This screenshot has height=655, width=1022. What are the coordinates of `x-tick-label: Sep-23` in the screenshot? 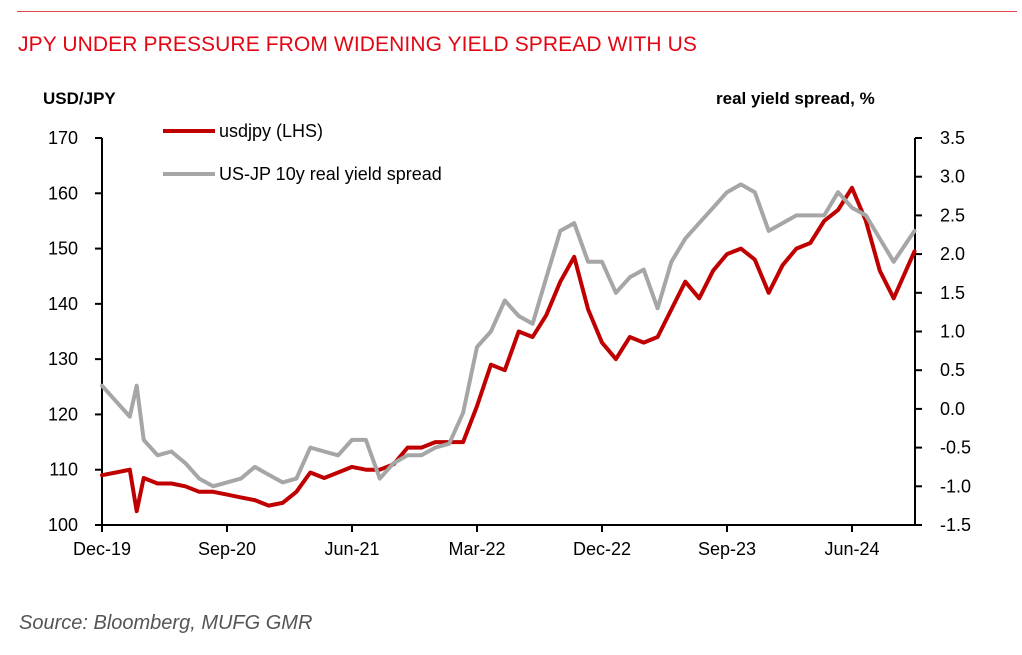 It's located at (727, 549).